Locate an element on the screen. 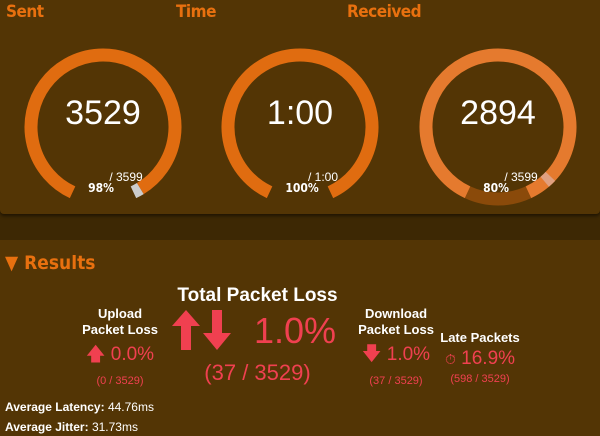 The width and height of the screenshot is (600, 436). time-gauge: 1:00 / 1:00 is located at coordinates (300, 122).